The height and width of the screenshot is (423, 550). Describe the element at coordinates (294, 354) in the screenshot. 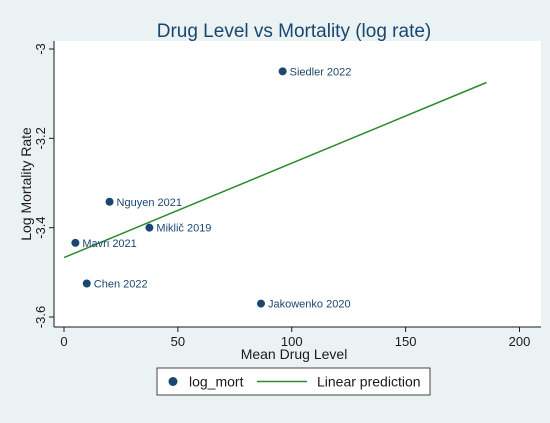

I see `x-axis-label: Mean Drug Level` at that location.